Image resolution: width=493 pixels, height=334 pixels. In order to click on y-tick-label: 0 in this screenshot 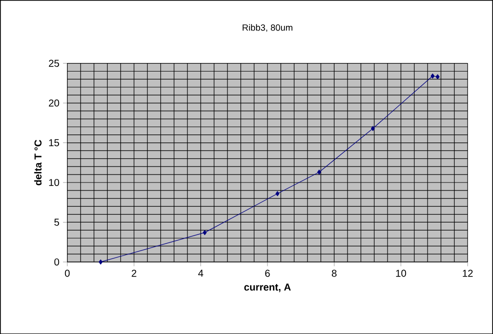, I will do `click(57, 262)`.